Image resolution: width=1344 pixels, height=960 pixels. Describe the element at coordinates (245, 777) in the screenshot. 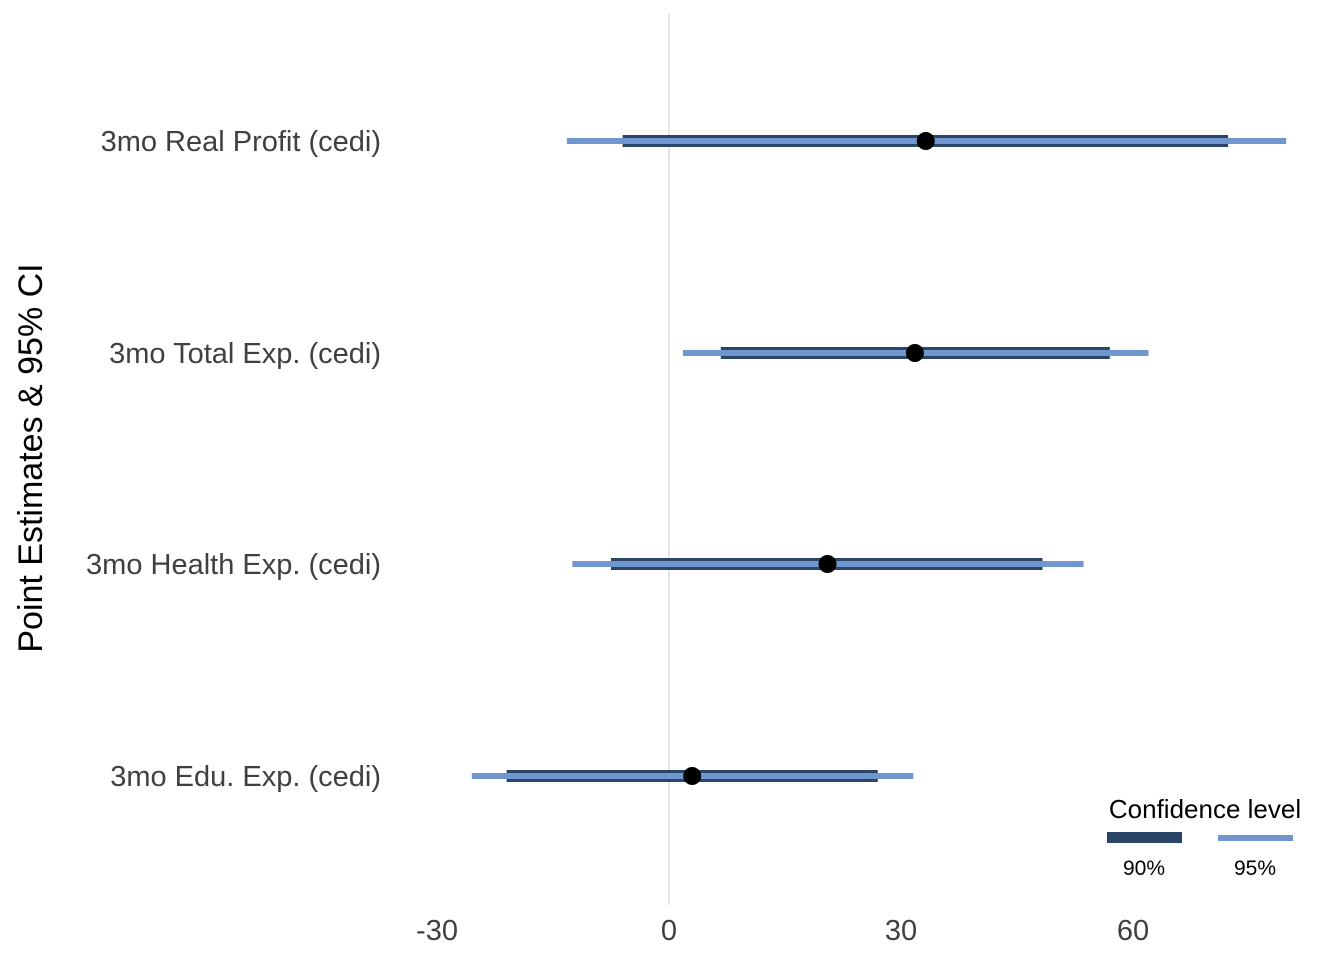

I see `category-label: 3mo Edu. Exp. (cedi)` at that location.